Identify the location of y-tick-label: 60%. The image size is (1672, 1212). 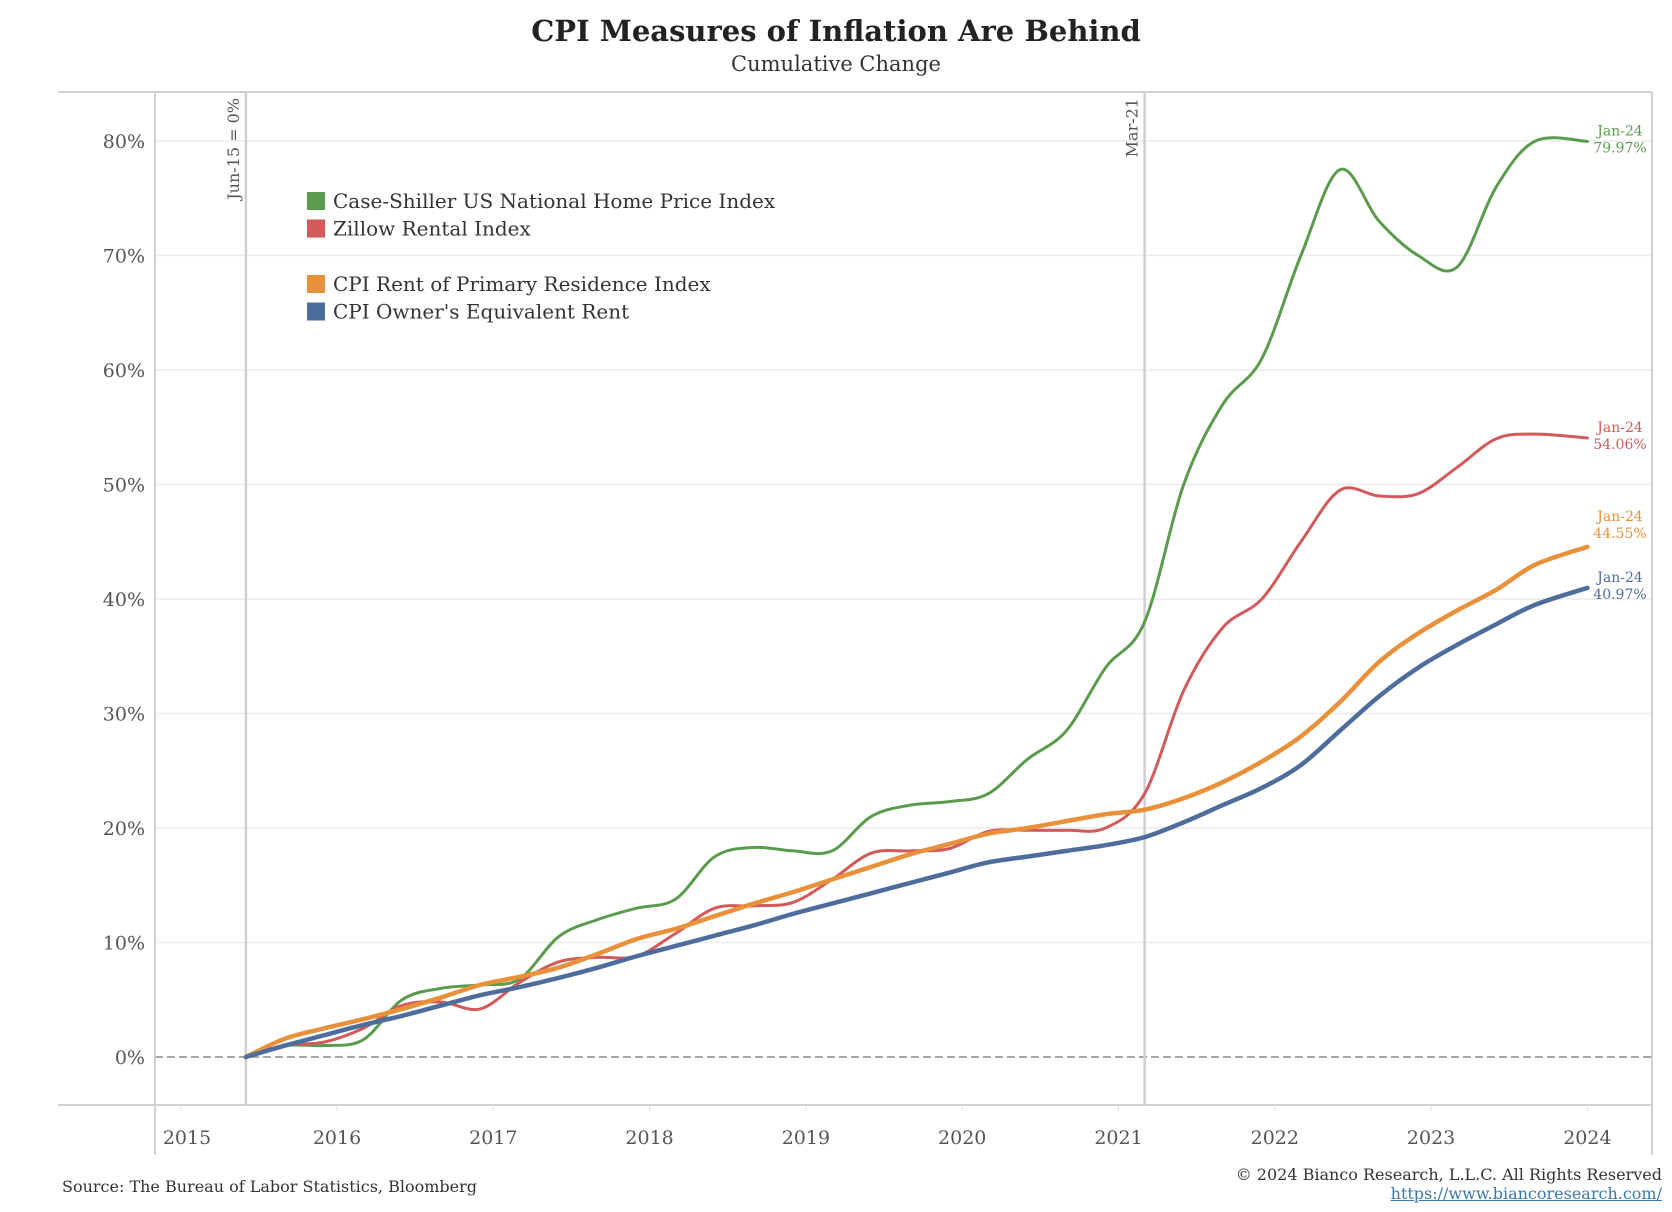
(124, 371).